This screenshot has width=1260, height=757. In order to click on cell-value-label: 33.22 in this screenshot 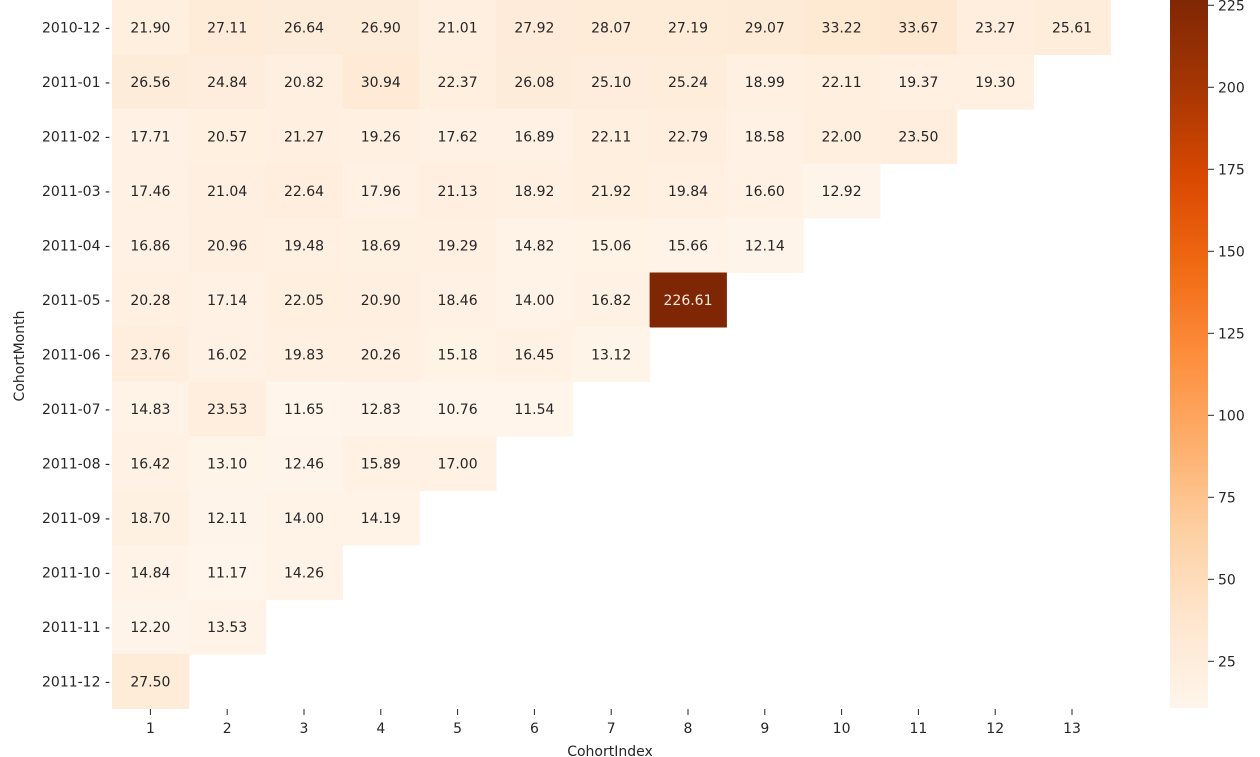, I will do `click(842, 28)`.